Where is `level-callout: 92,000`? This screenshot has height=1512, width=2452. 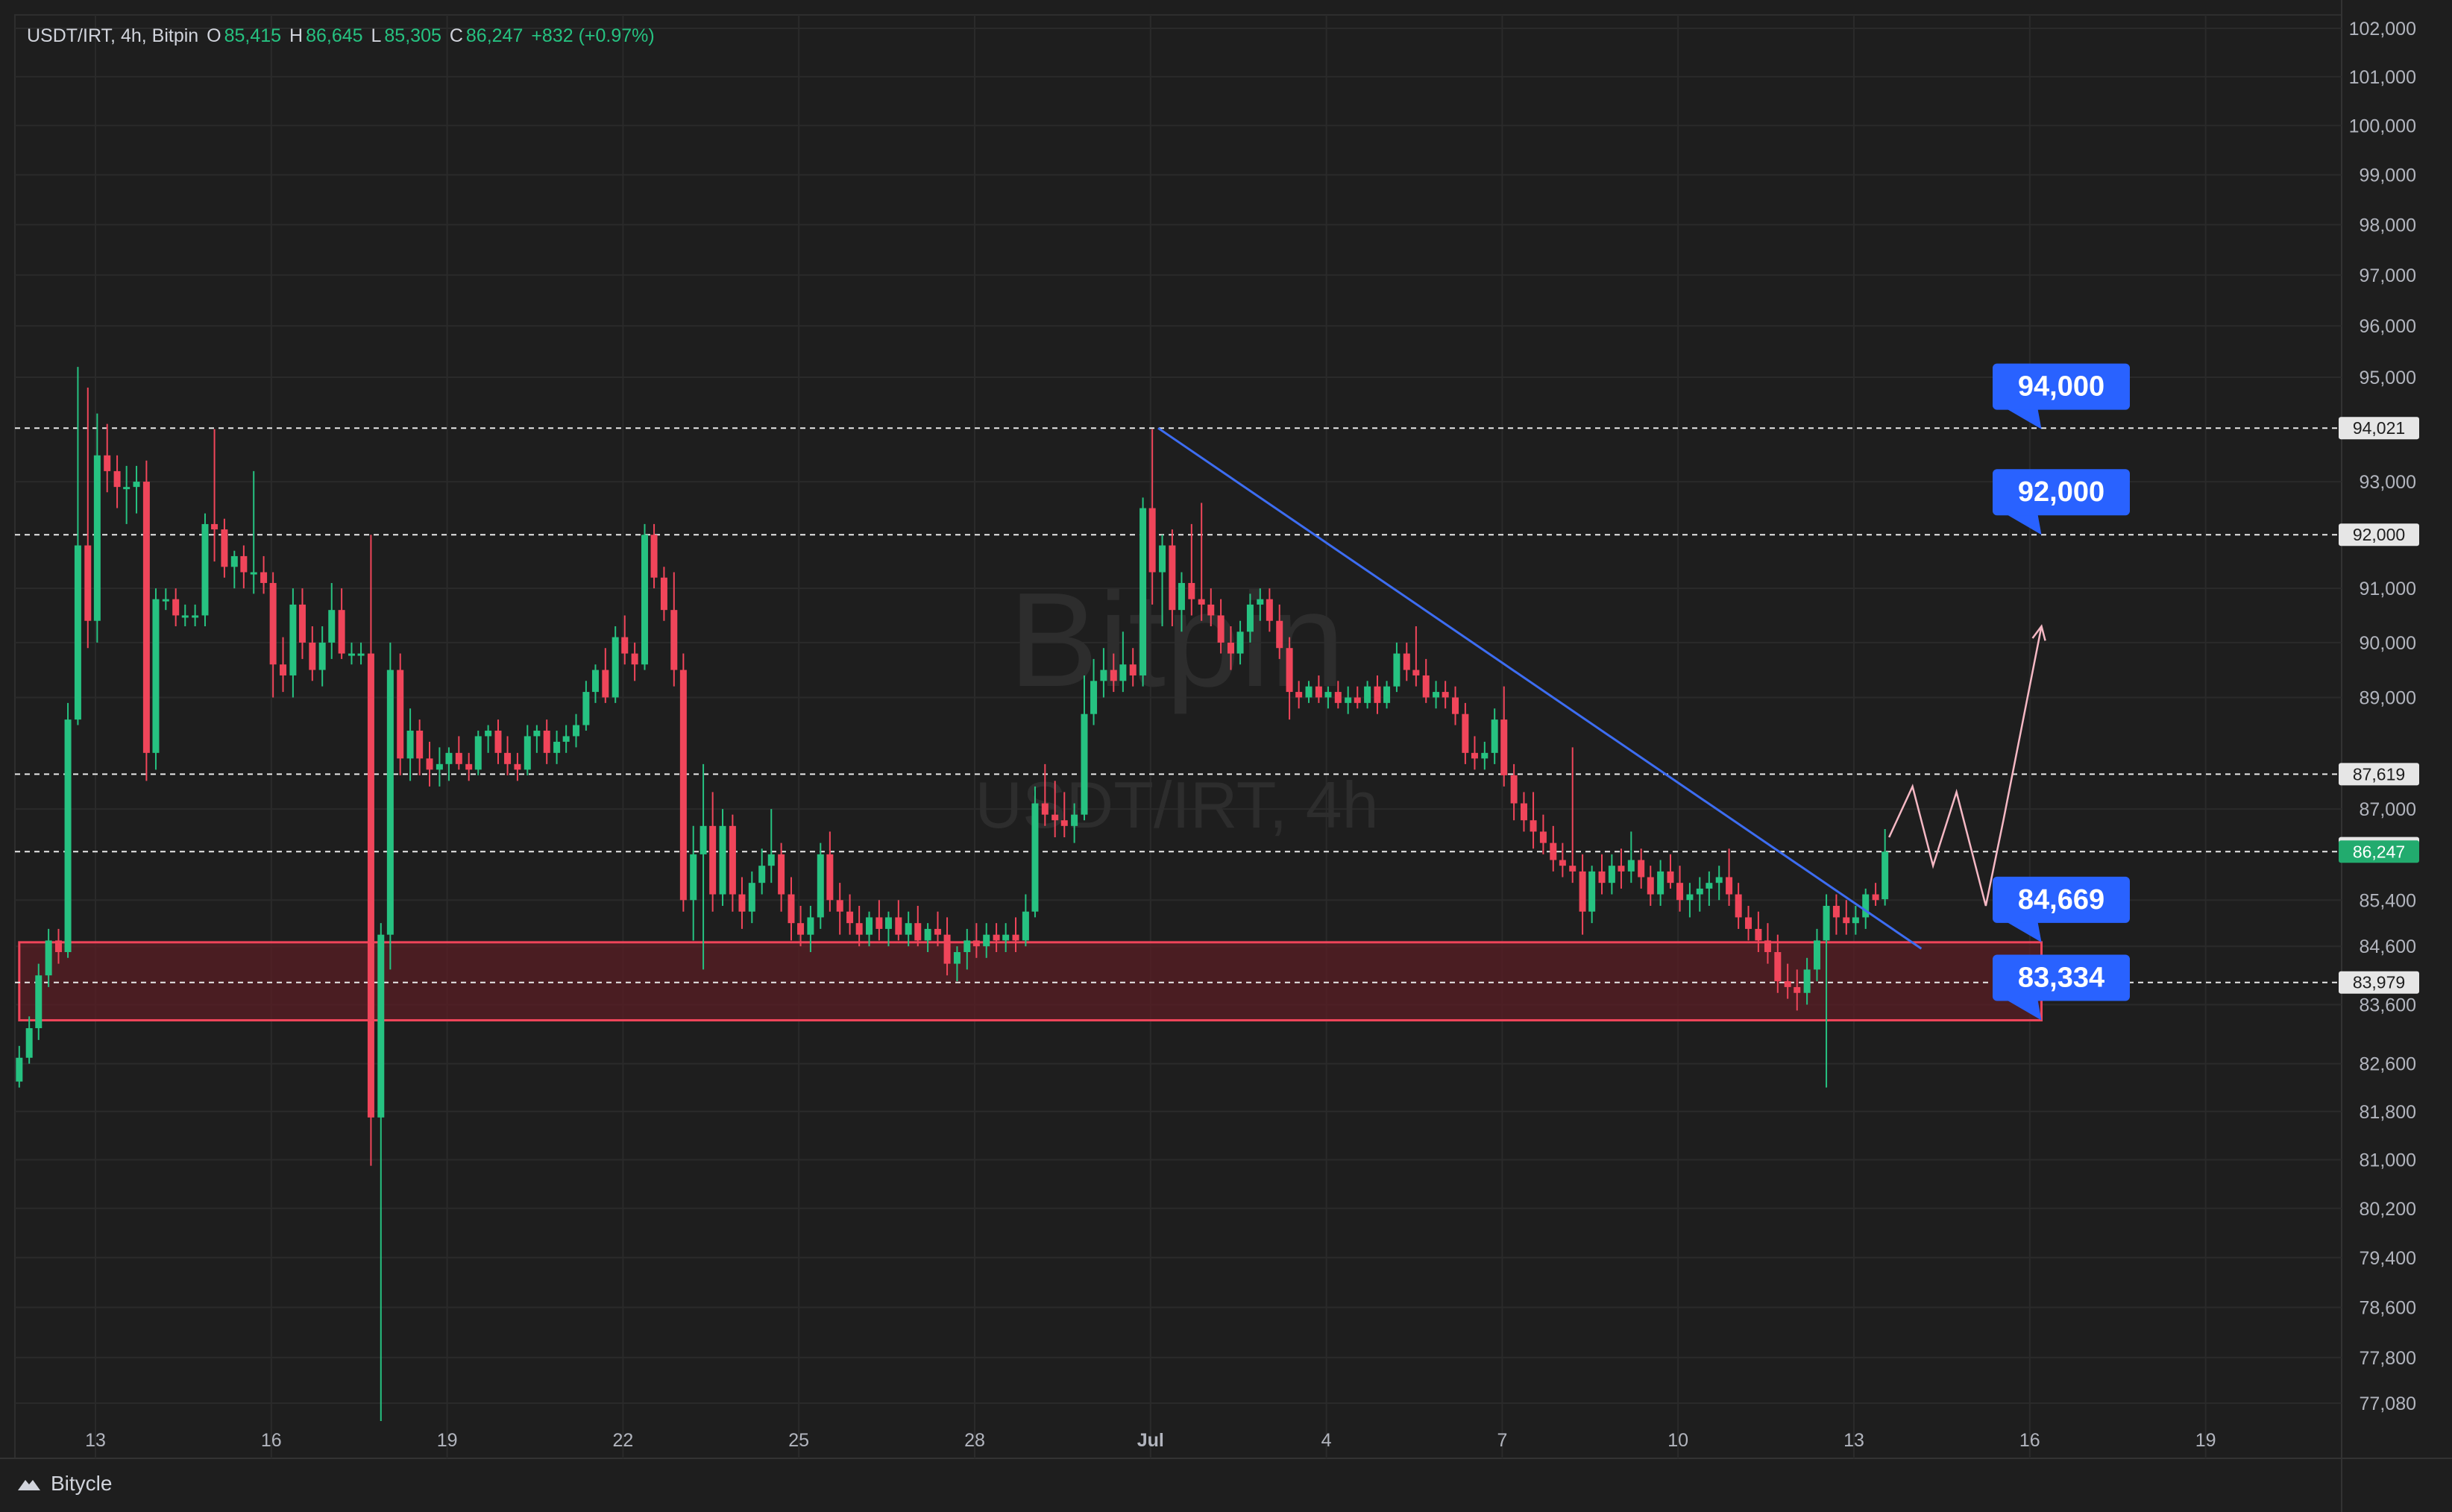 level-callout: 92,000 is located at coordinates (2061, 502).